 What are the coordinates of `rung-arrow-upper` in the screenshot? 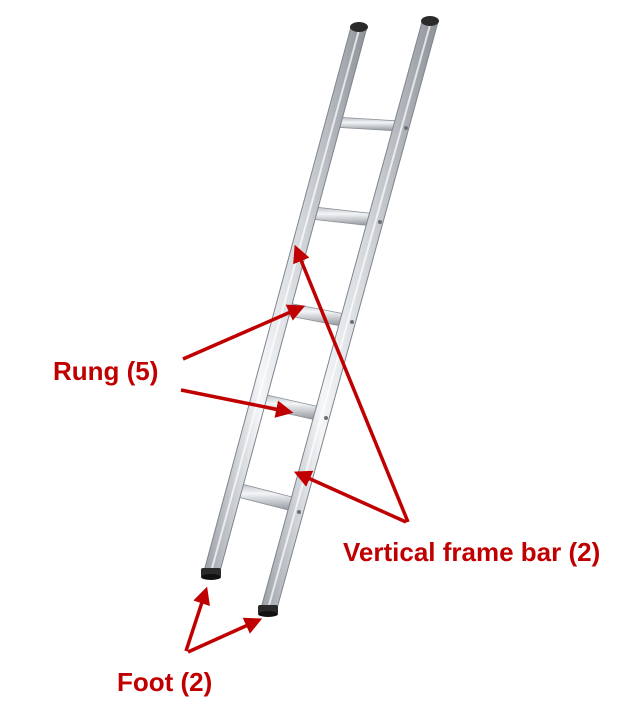 It's located at (244, 332).